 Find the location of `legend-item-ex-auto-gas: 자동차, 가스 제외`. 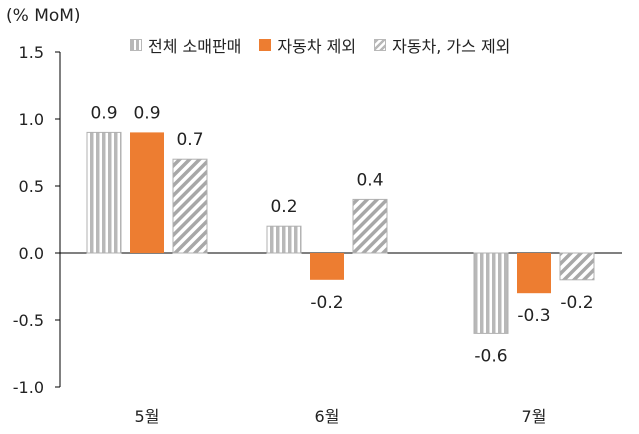

legend-item-ex-auto-gas: 자동차, 가스 제외 is located at coordinates (442, 45).